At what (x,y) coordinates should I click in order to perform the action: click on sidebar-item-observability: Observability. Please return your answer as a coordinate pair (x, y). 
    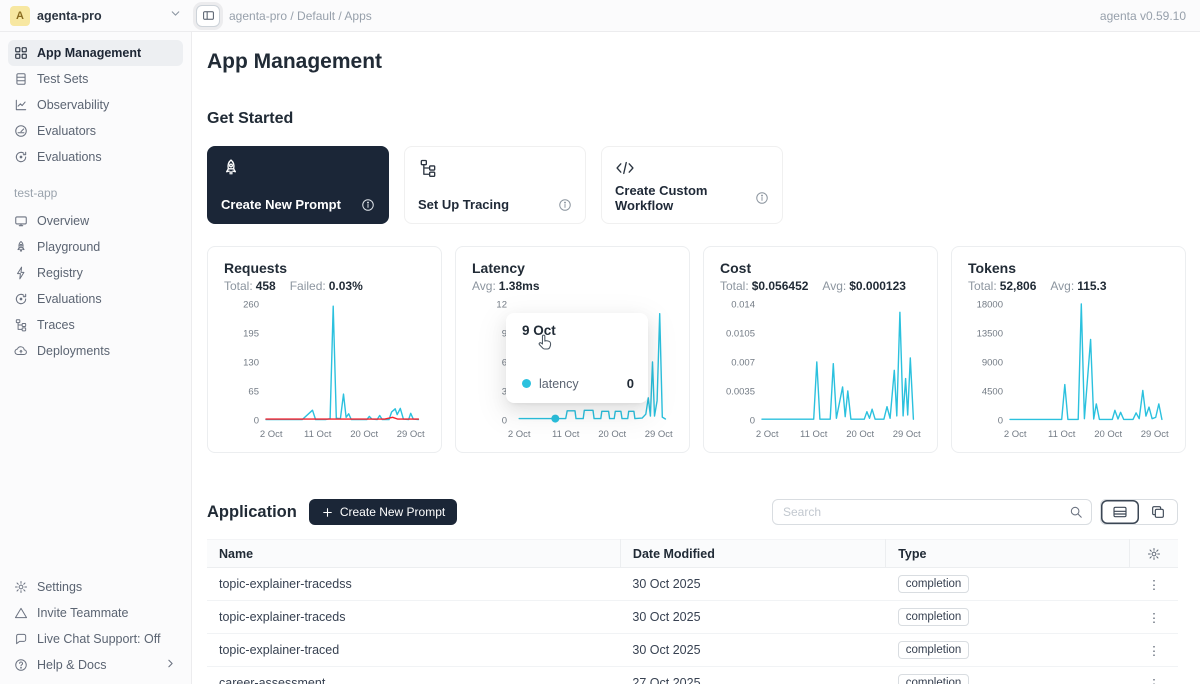
    Looking at the image, I should click on (95, 105).